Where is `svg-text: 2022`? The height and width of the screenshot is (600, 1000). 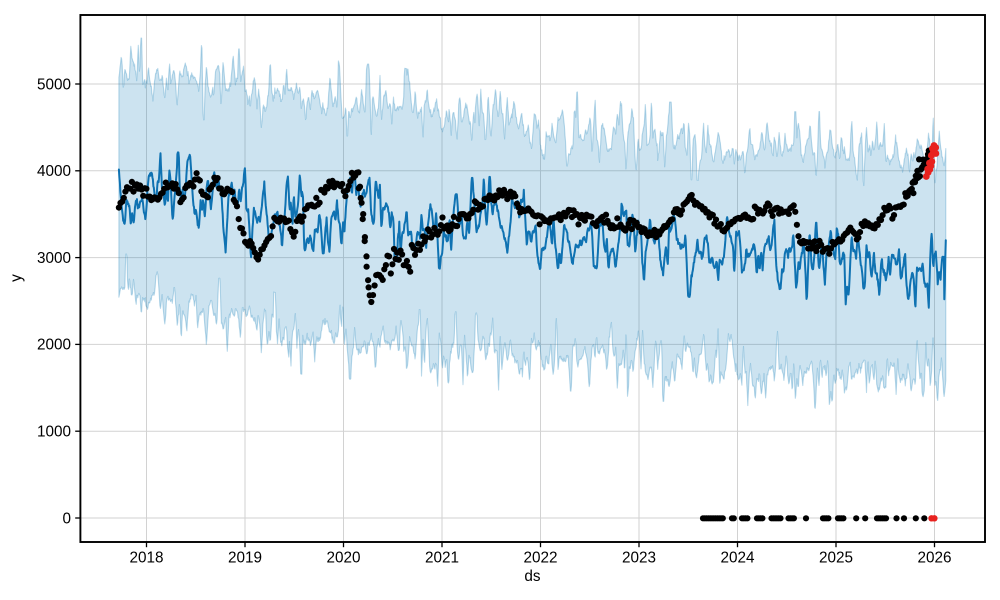 svg-text: 2022 is located at coordinates (540, 558).